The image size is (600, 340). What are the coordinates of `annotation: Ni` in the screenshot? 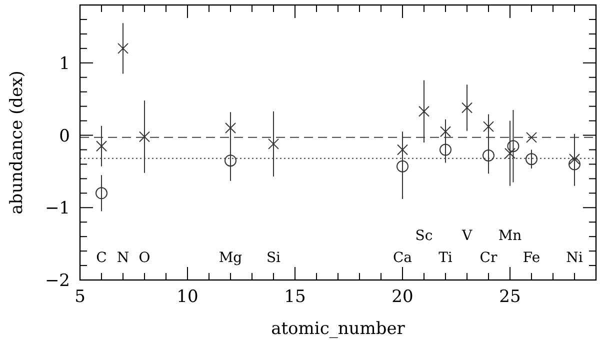 It's located at (575, 258).